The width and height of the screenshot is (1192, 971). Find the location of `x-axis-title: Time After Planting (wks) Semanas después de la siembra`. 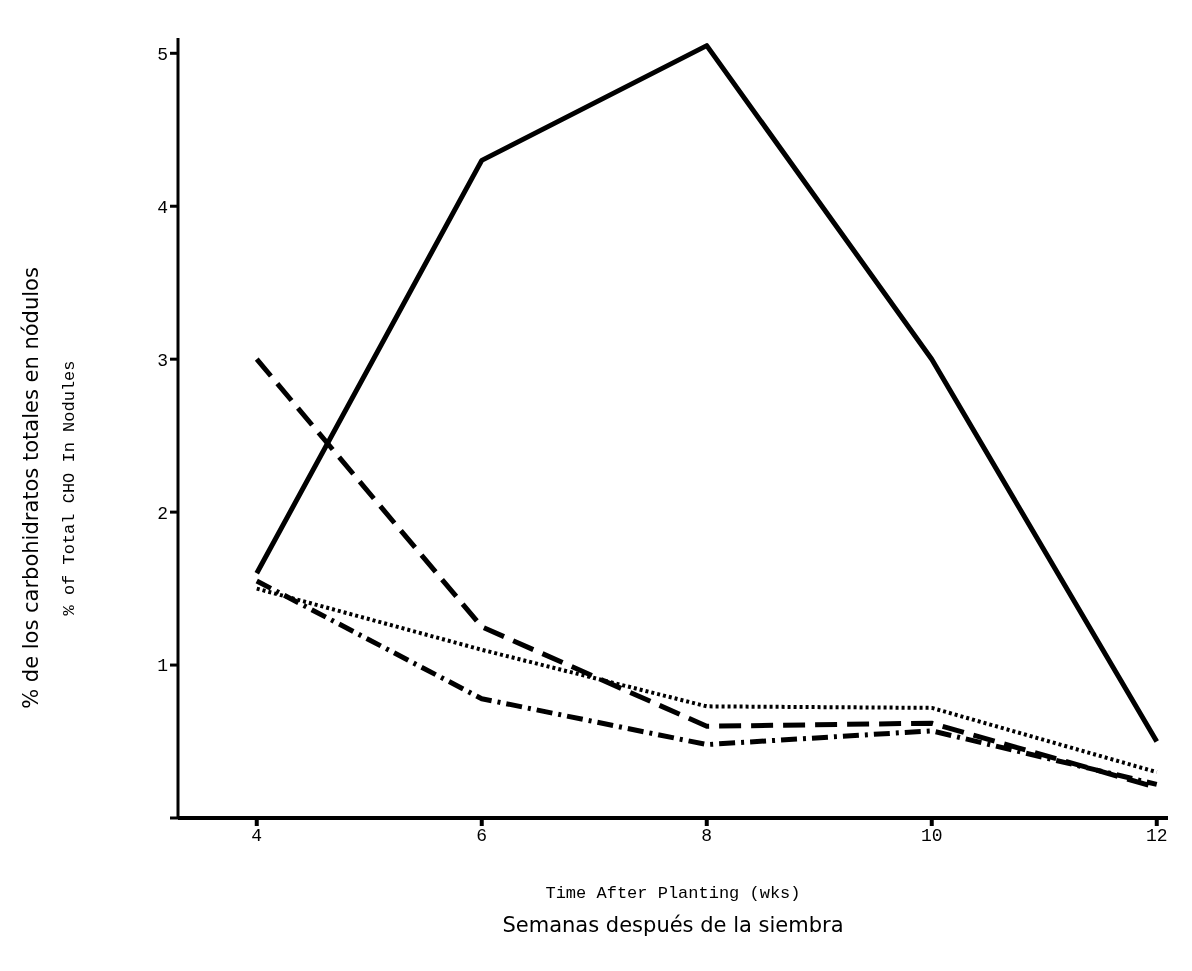

x-axis-title: Time After Planting (wks) Semanas después de la siembra is located at coordinates (673, 910).